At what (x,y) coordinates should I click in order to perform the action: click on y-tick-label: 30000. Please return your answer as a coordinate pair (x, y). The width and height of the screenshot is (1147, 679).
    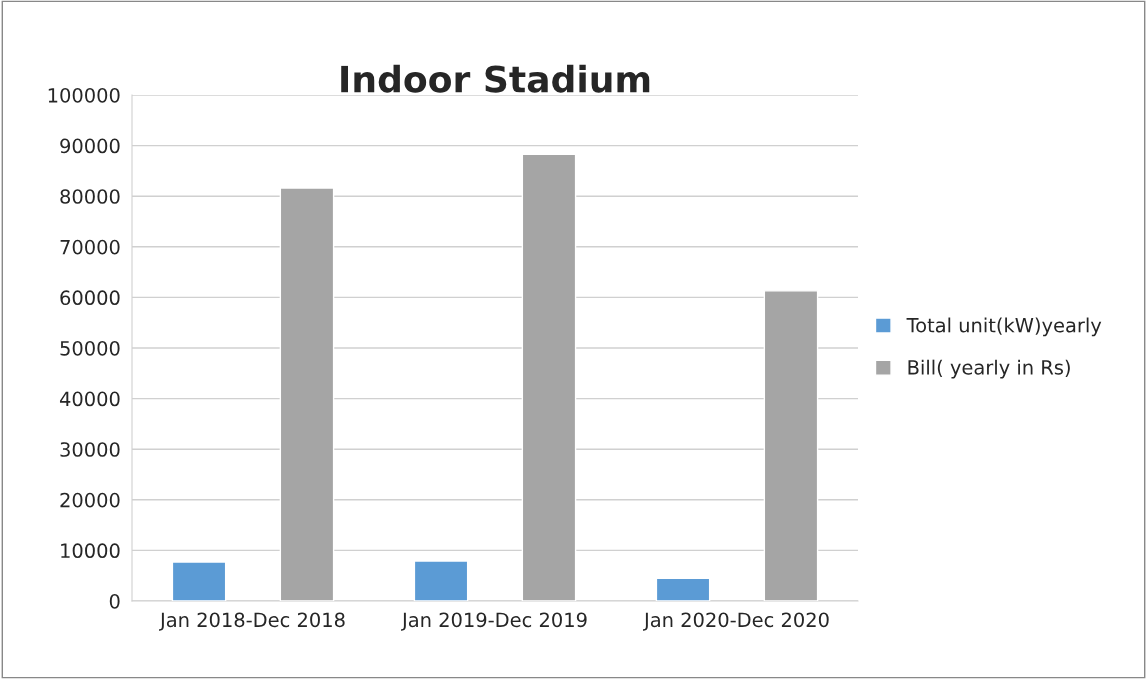
    Looking at the image, I should click on (90, 449).